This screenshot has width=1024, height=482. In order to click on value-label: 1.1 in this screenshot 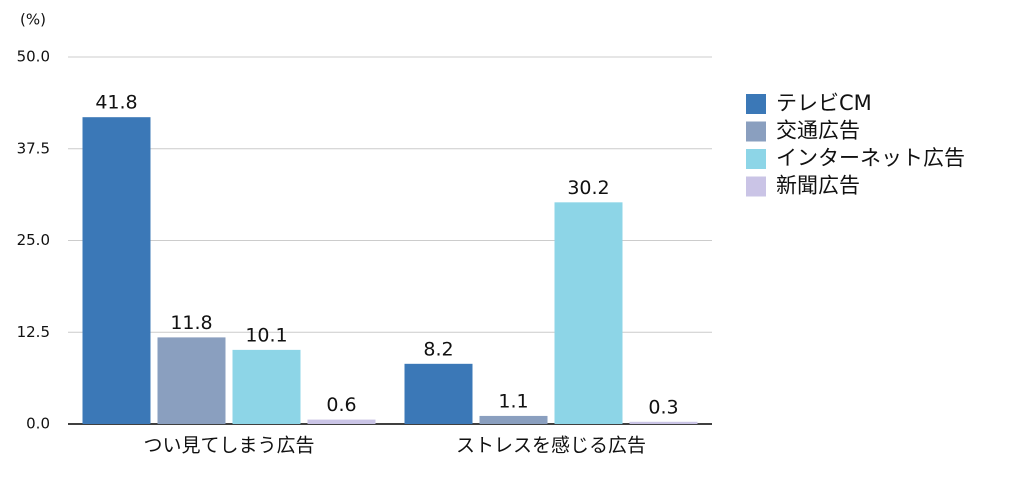, I will do `click(513, 401)`.